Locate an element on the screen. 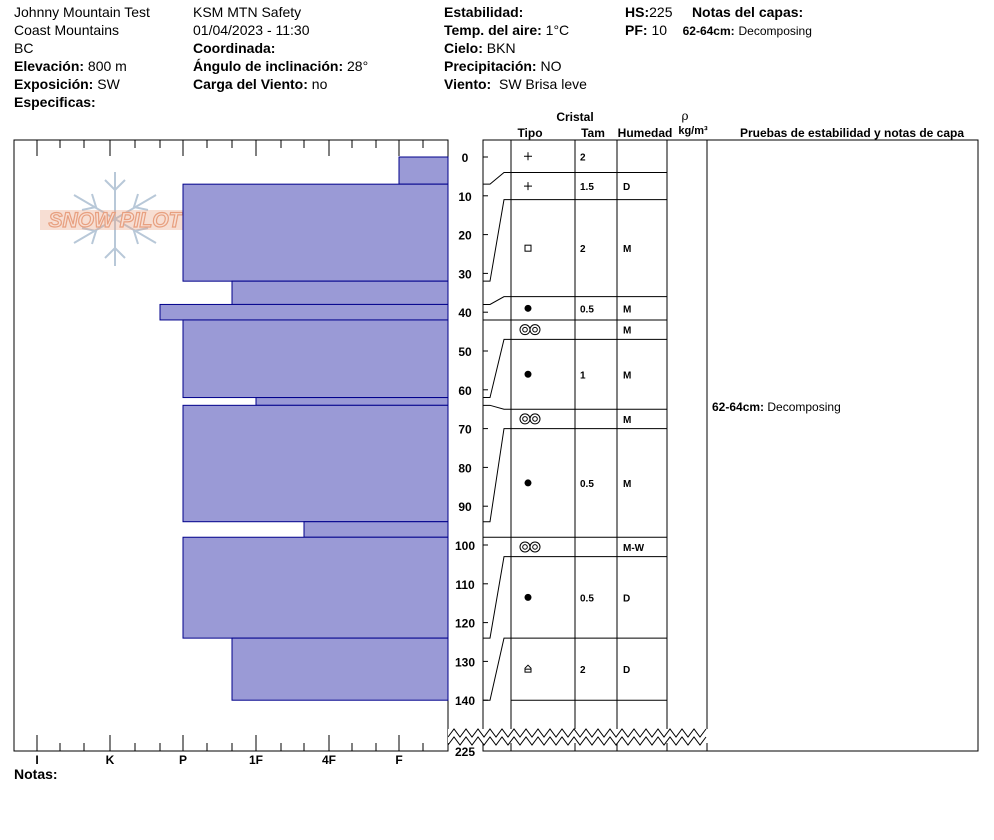 The width and height of the screenshot is (994, 840). crystal-symbol-8-o1 is located at coordinates (525, 547).